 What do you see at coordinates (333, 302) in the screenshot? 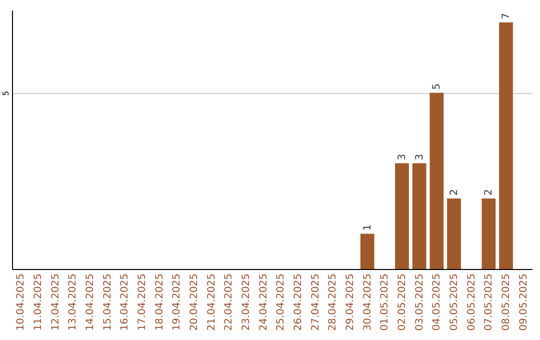
I see `x-tick-label: 28.04.2025` at bounding box center [333, 302].